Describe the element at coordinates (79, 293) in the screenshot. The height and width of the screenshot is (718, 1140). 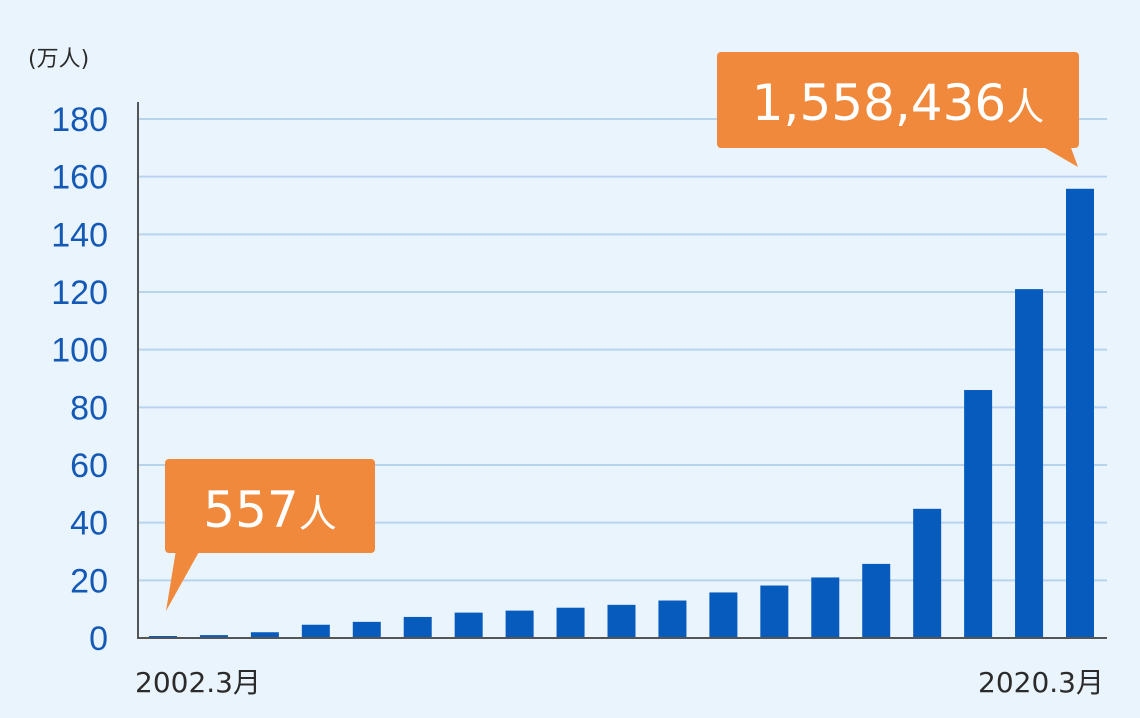
I see `y-tick-label: 120` at that location.